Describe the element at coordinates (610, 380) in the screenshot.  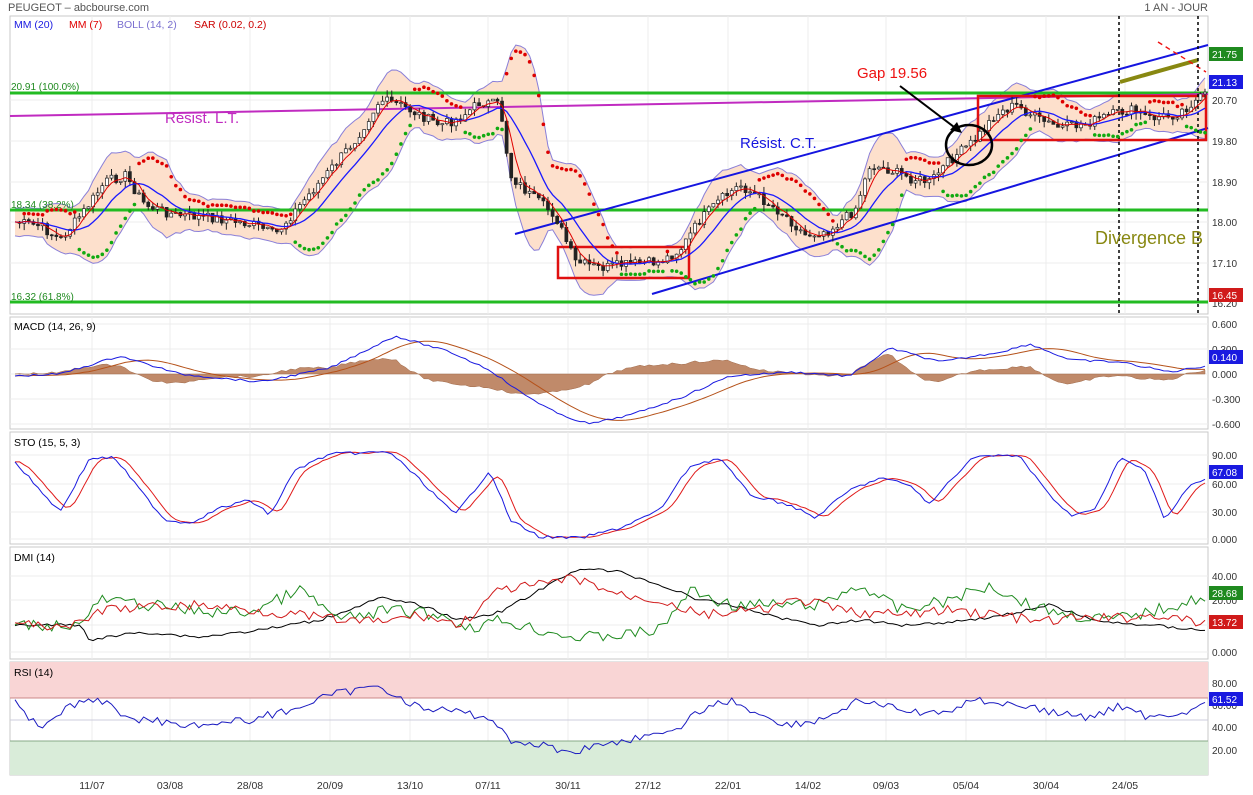
I see `macd-line` at that location.